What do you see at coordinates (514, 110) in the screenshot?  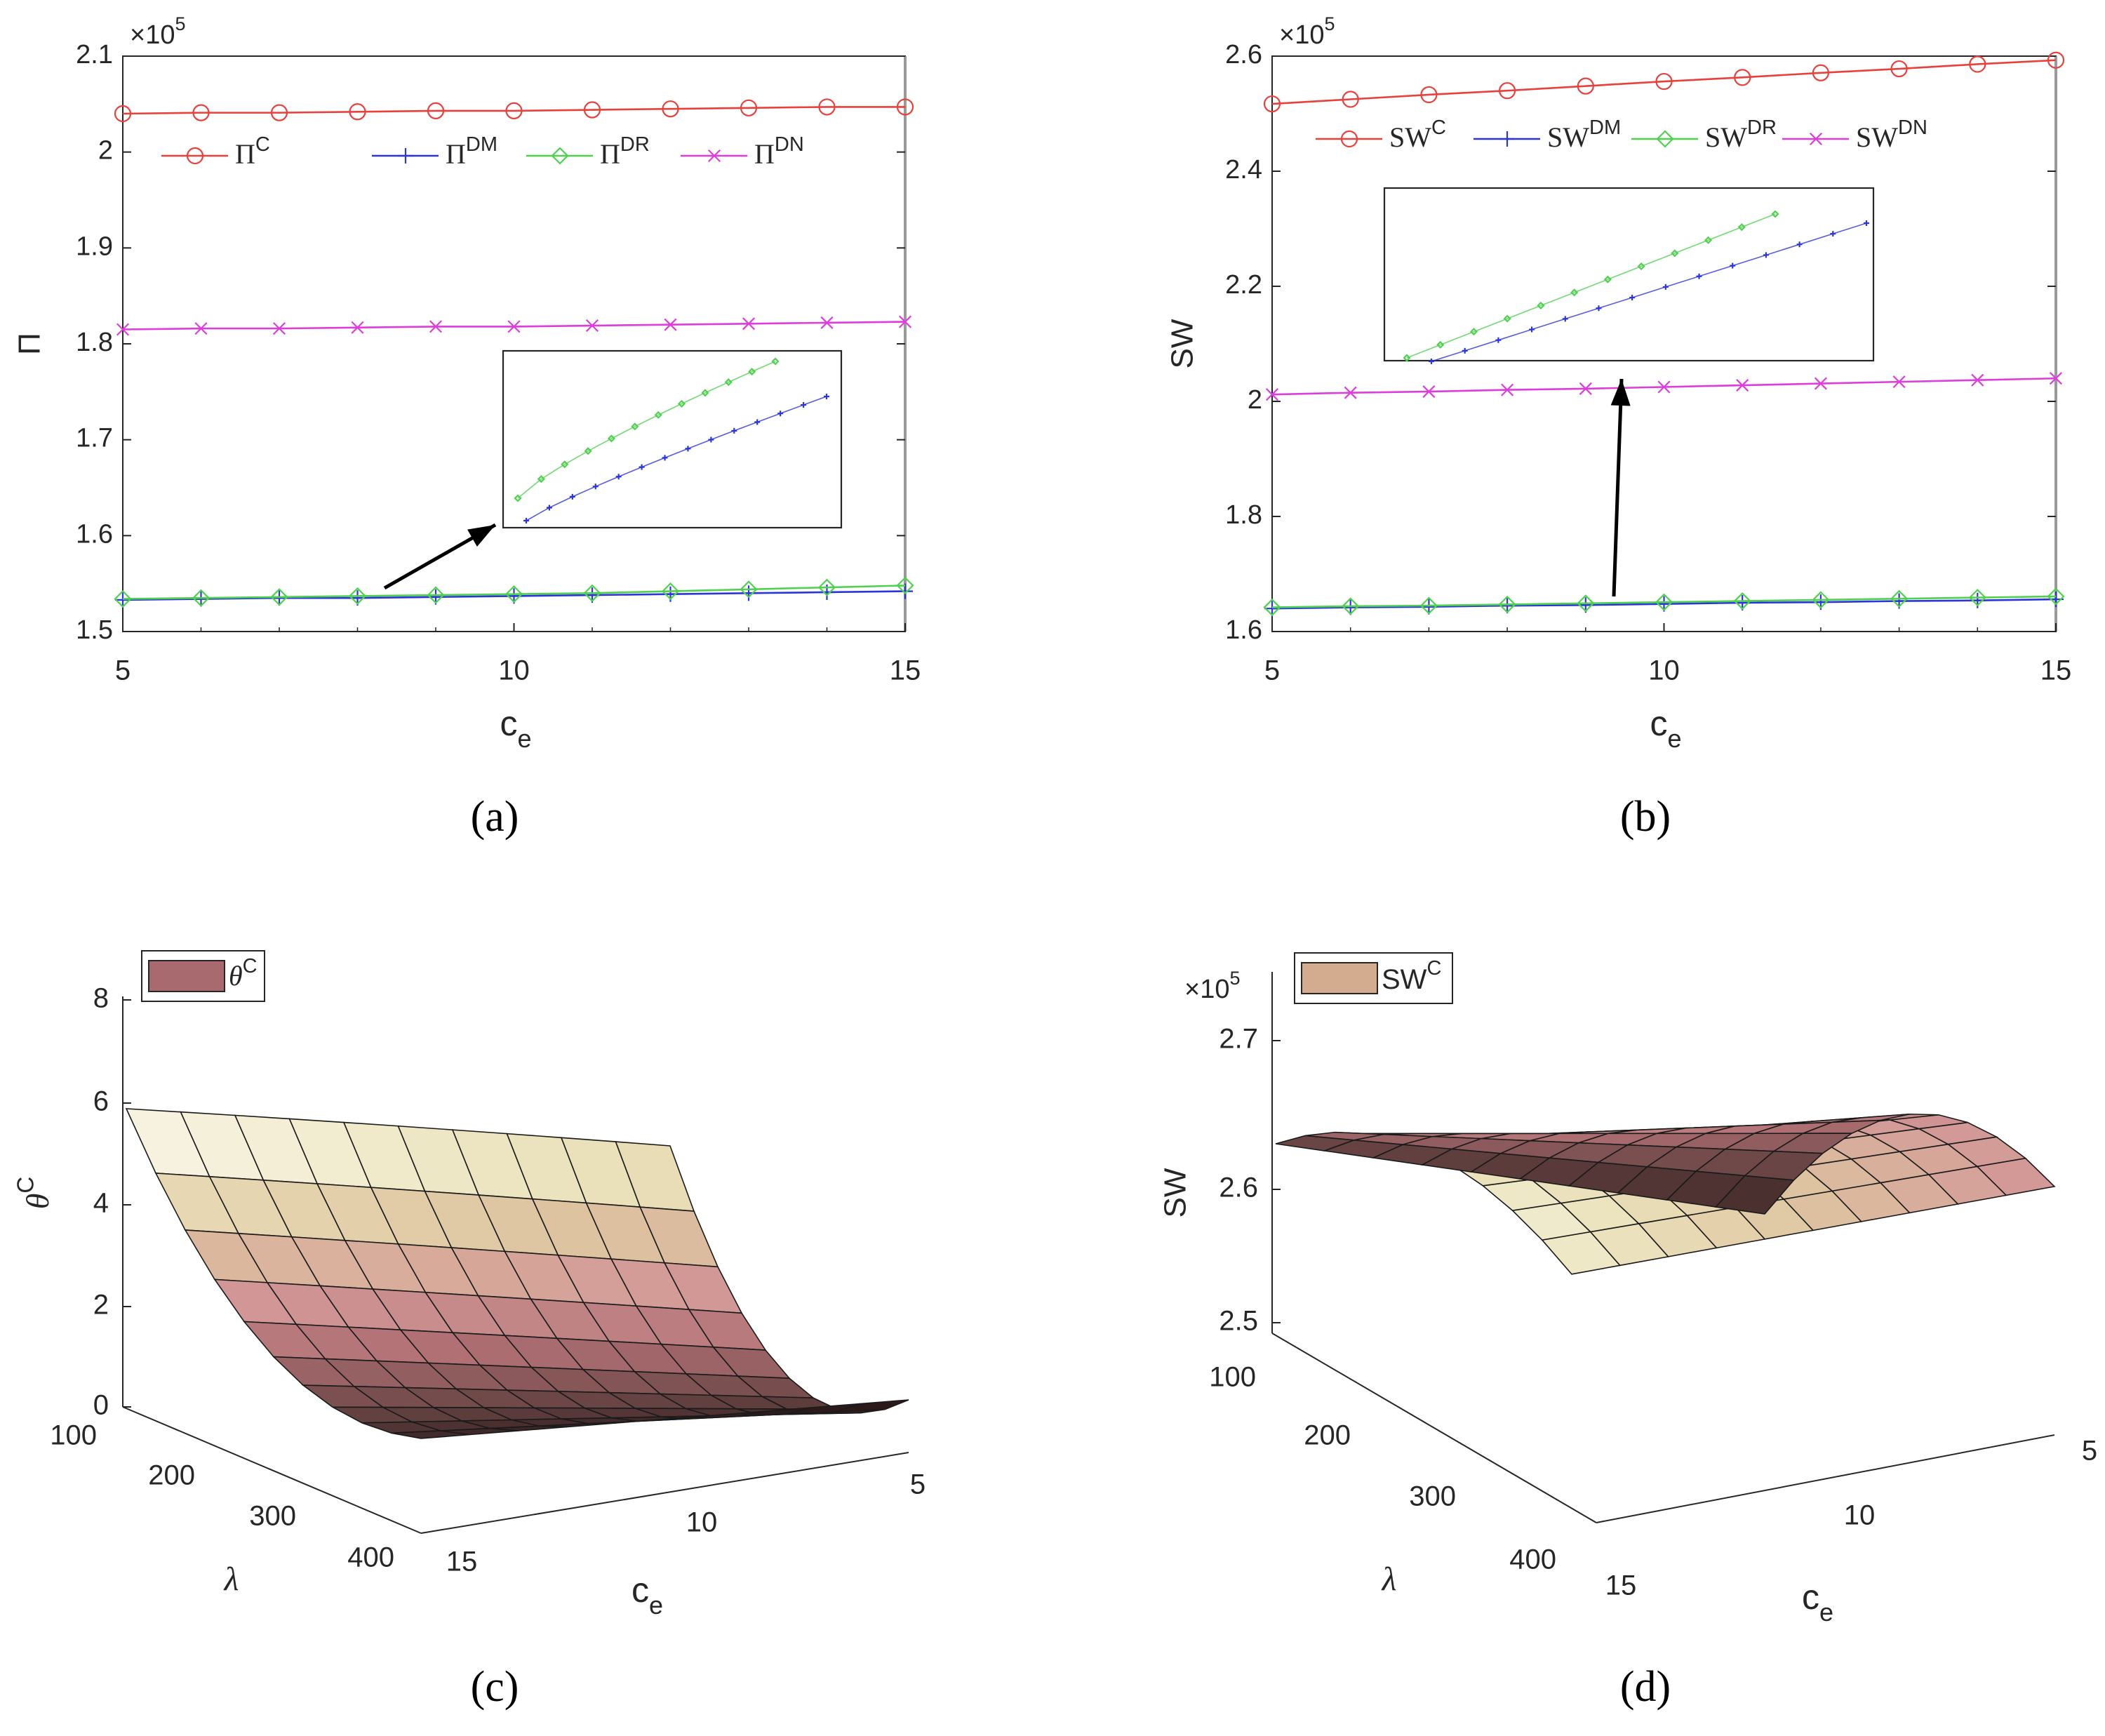 I see `series-C` at bounding box center [514, 110].